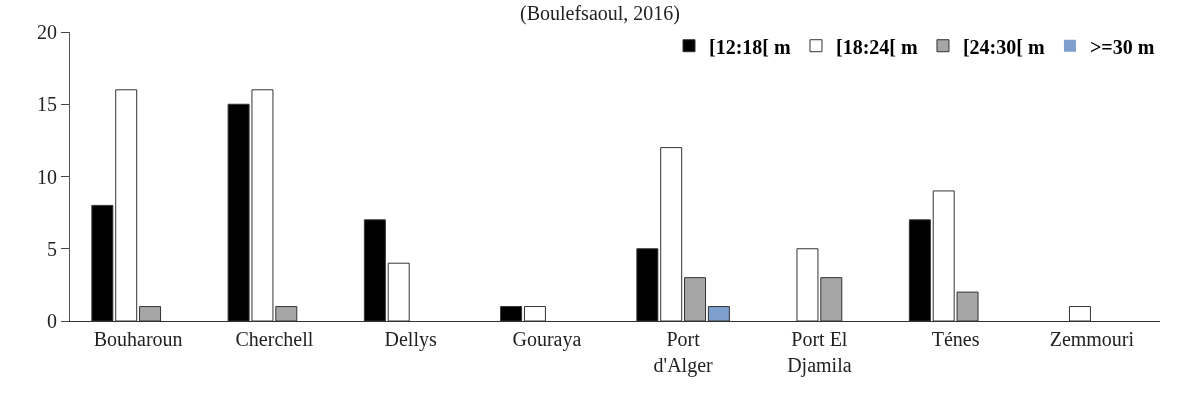 Image resolution: width=1200 pixels, height=401 pixels. Describe the element at coordinates (600, 14) in the screenshot. I see `chart-title: (Boulefsaoul, 2016)` at that location.